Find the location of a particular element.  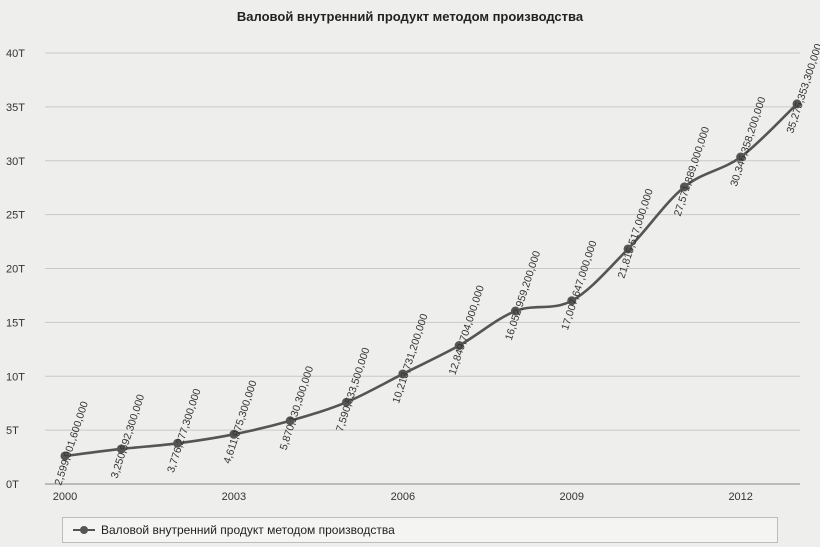

y-tick-label: 15T is located at coordinates (15, 323).